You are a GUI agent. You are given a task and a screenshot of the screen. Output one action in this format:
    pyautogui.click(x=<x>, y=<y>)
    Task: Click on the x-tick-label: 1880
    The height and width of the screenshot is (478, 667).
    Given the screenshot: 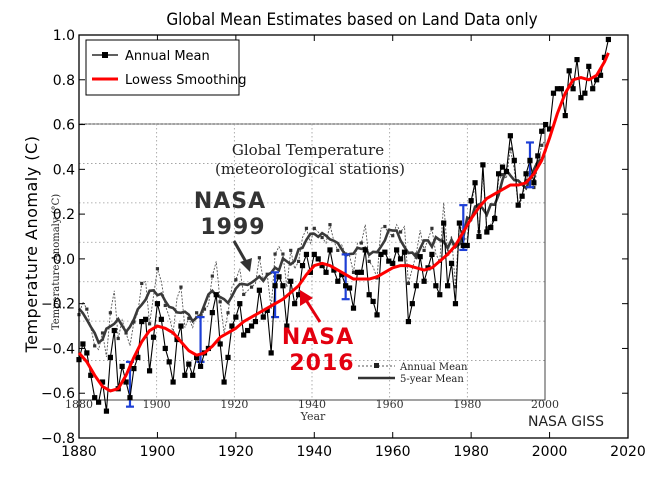 What is the action you would take?
    pyautogui.click(x=79, y=452)
    